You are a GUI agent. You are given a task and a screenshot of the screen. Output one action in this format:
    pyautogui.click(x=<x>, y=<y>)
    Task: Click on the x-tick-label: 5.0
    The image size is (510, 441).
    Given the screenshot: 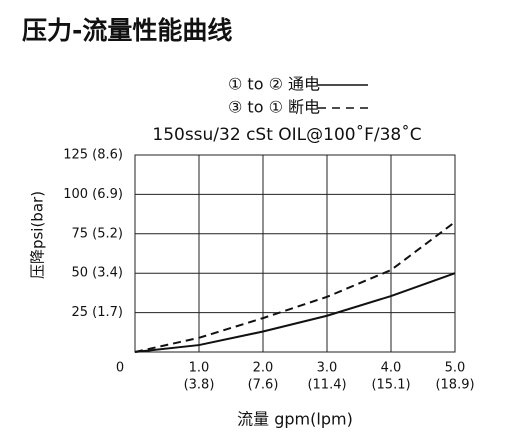 What is the action you would take?
    pyautogui.click(x=455, y=368)
    